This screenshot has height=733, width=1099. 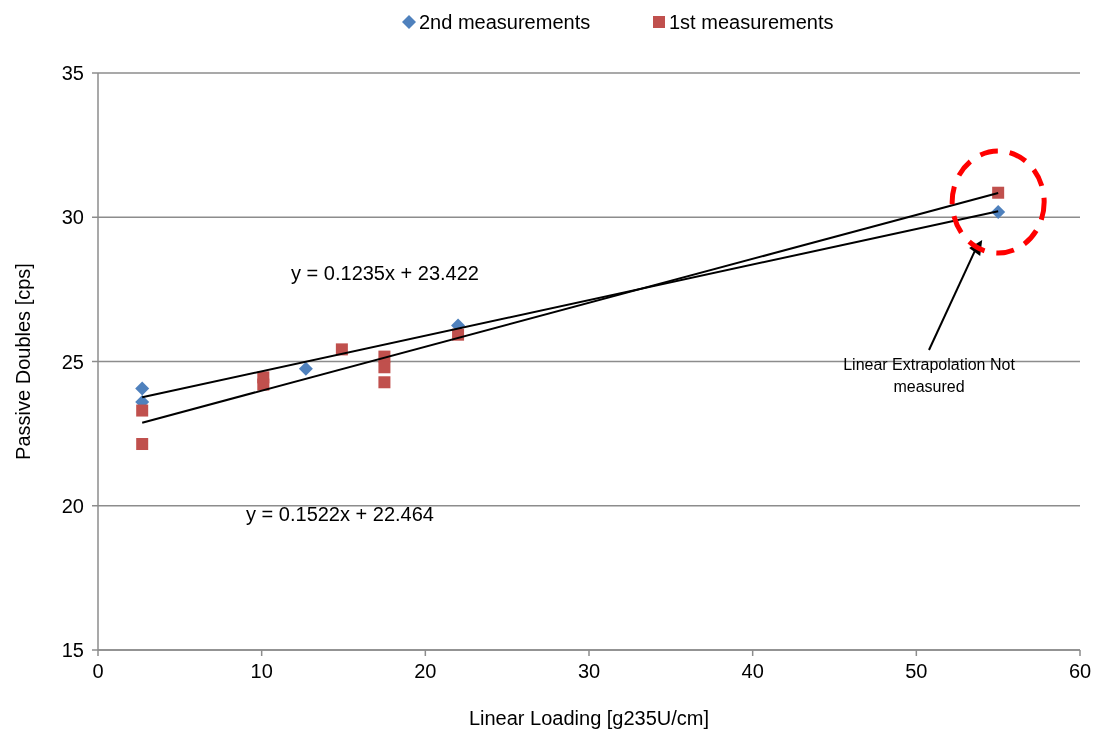 What do you see at coordinates (72, 73) in the screenshot?
I see `y-tick-label: 35` at bounding box center [72, 73].